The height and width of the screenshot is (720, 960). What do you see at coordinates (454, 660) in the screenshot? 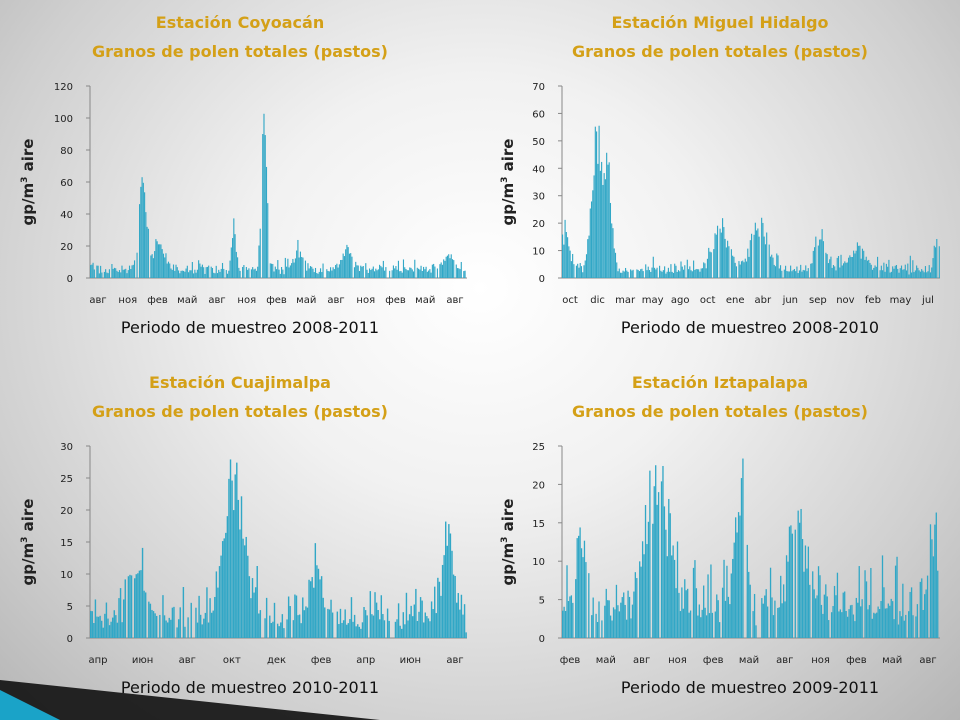
I see `x-tick-label: авг` at bounding box center [454, 660].